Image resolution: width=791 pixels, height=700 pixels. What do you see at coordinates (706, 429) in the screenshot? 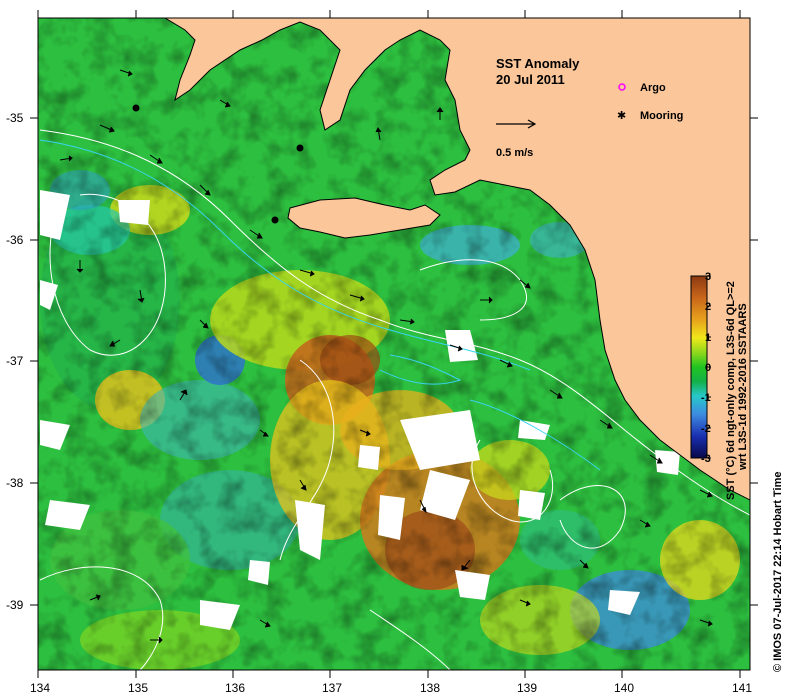
I see `colorbar-tick-label: -2` at bounding box center [706, 429].